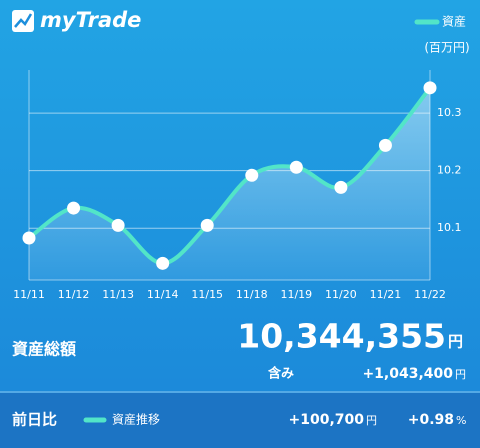 The height and width of the screenshot is (448, 480). What do you see at coordinates (461, 420) in the screenshot?
I see `percent-unit: %` at bounding box center [461, 420].